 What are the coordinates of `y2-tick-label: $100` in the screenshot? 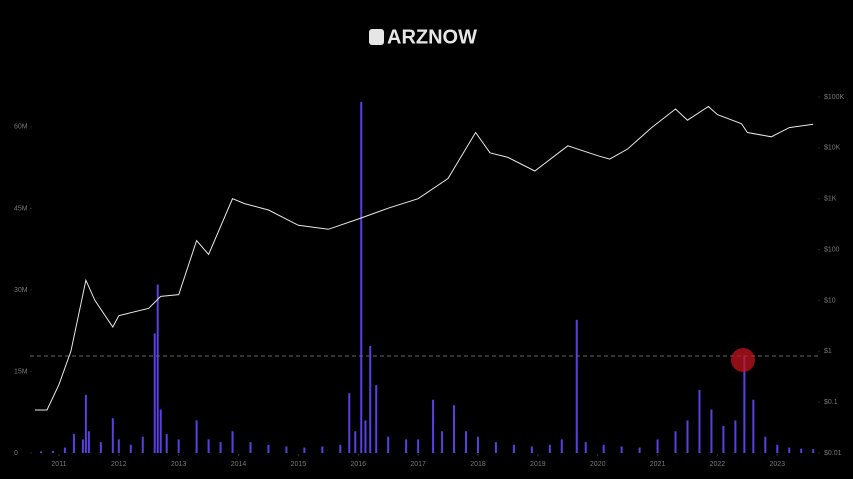 It's located at (832, 249).